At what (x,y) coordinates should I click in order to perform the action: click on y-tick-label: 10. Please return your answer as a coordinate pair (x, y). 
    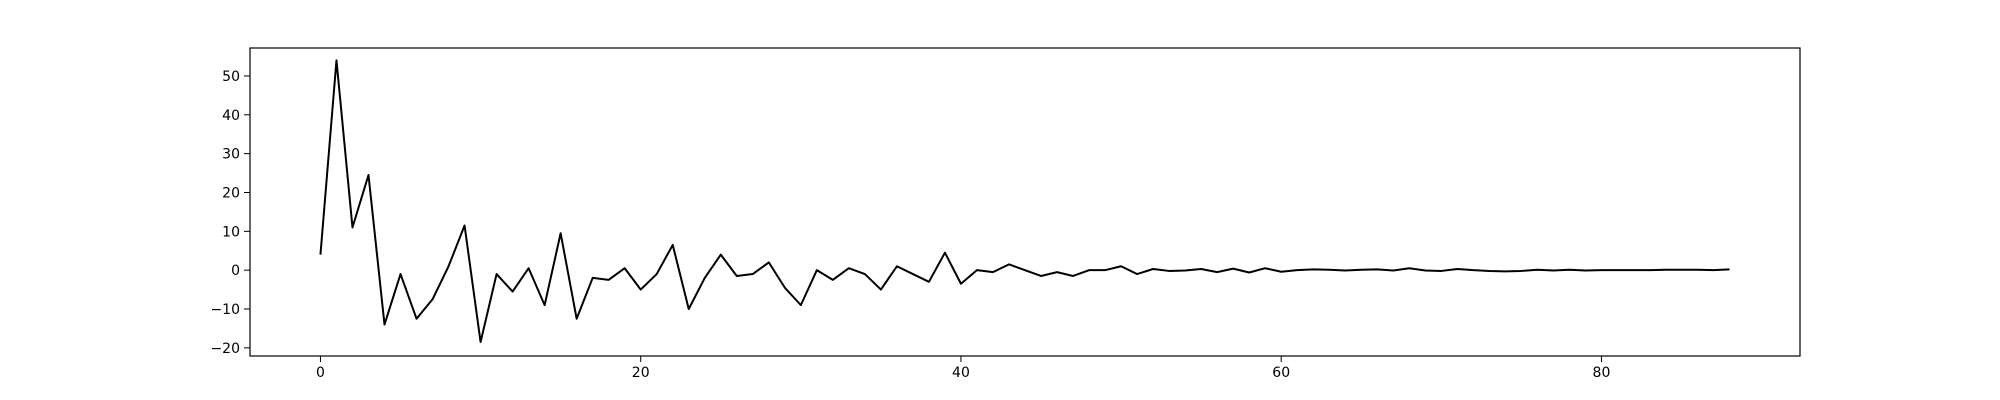
    Looking at the image, I should click on (231, 232).